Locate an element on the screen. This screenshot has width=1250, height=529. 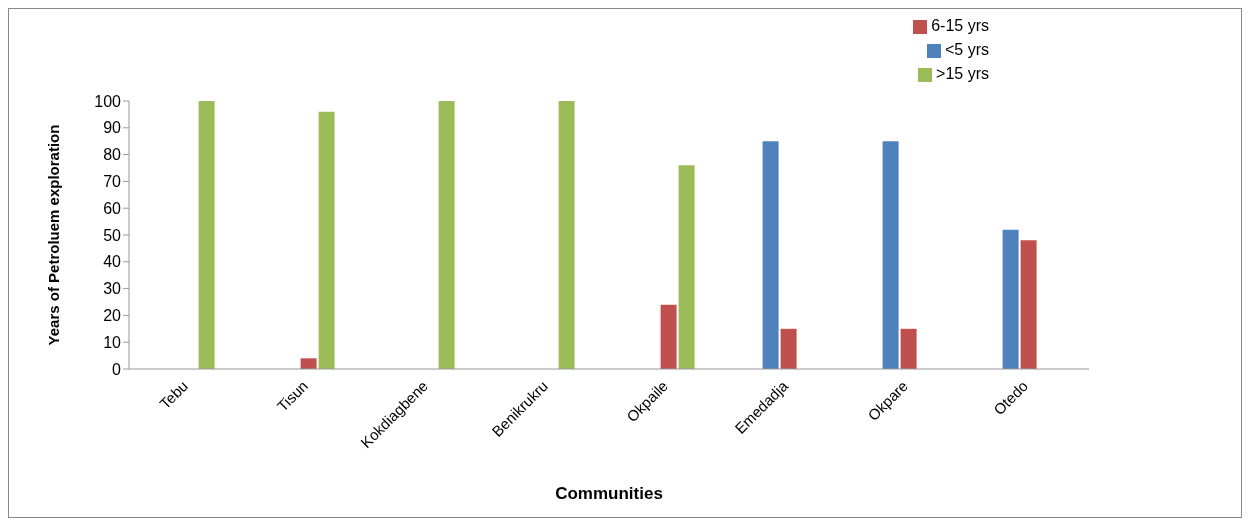
legend-label: <5 yrs is located at coordinates (966, 49).